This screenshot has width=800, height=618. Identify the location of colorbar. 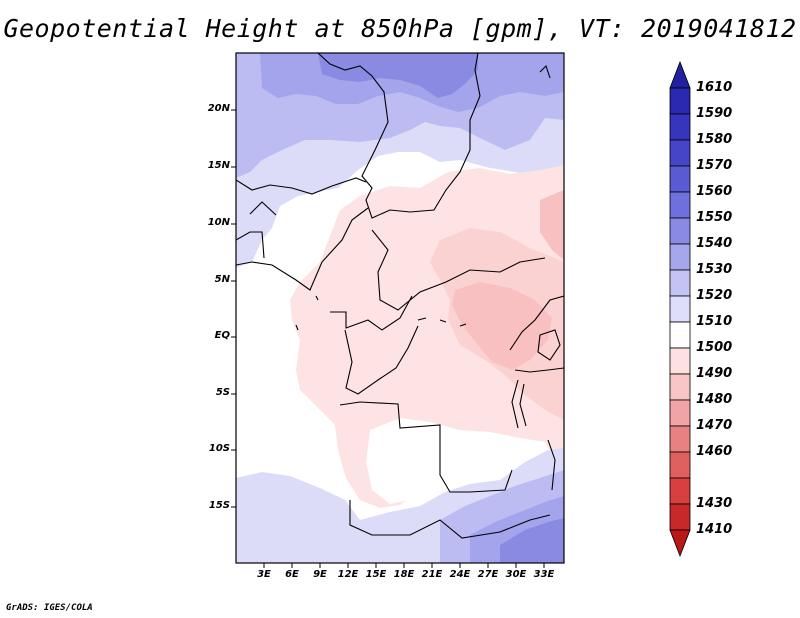
(680, 309).